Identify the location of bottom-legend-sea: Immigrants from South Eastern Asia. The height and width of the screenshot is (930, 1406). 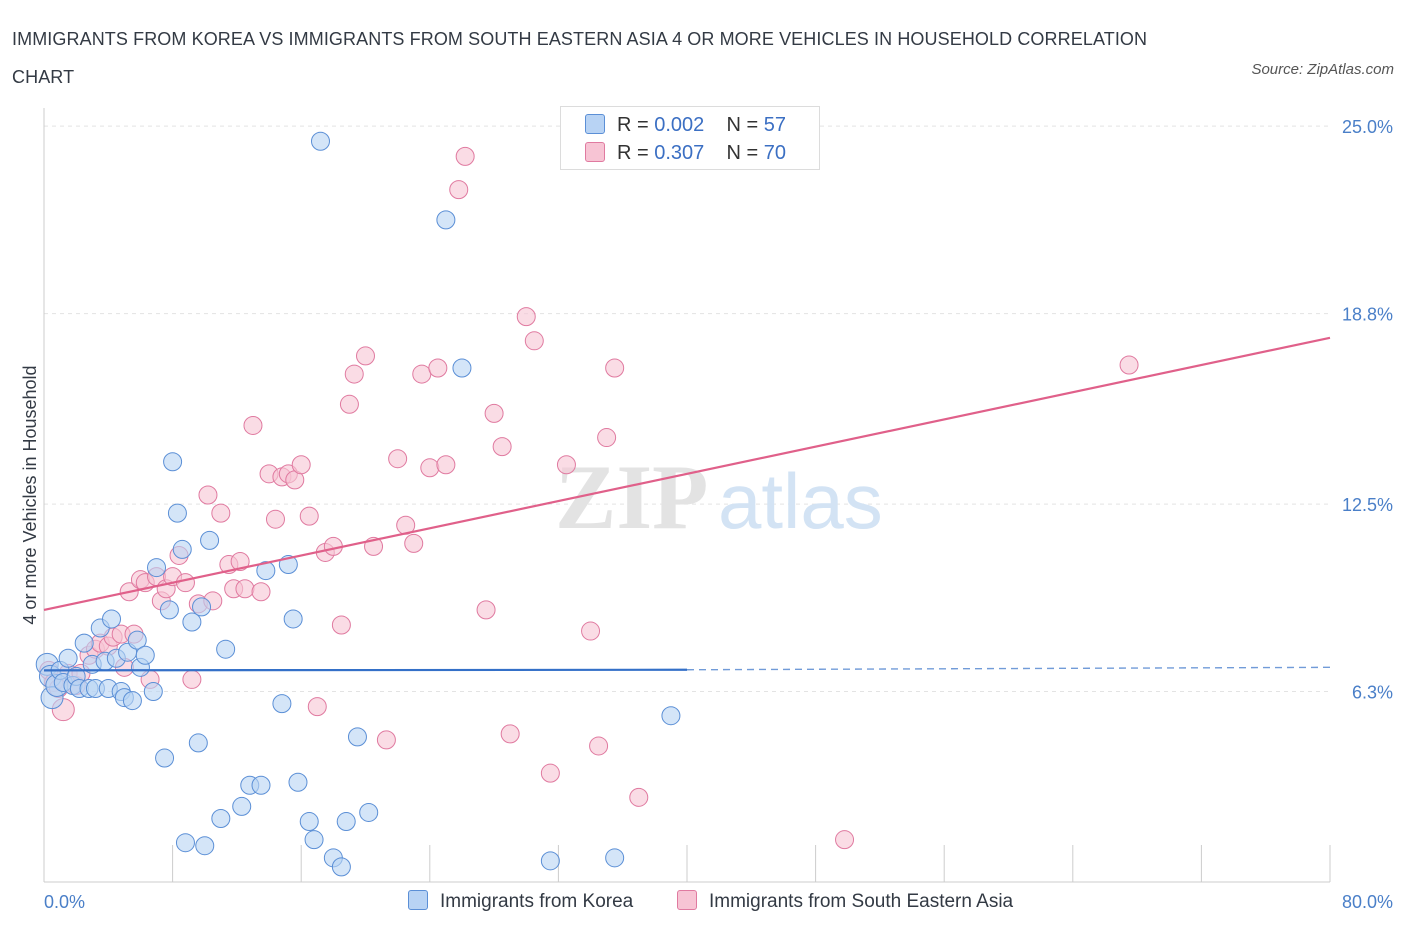
(845, 901).